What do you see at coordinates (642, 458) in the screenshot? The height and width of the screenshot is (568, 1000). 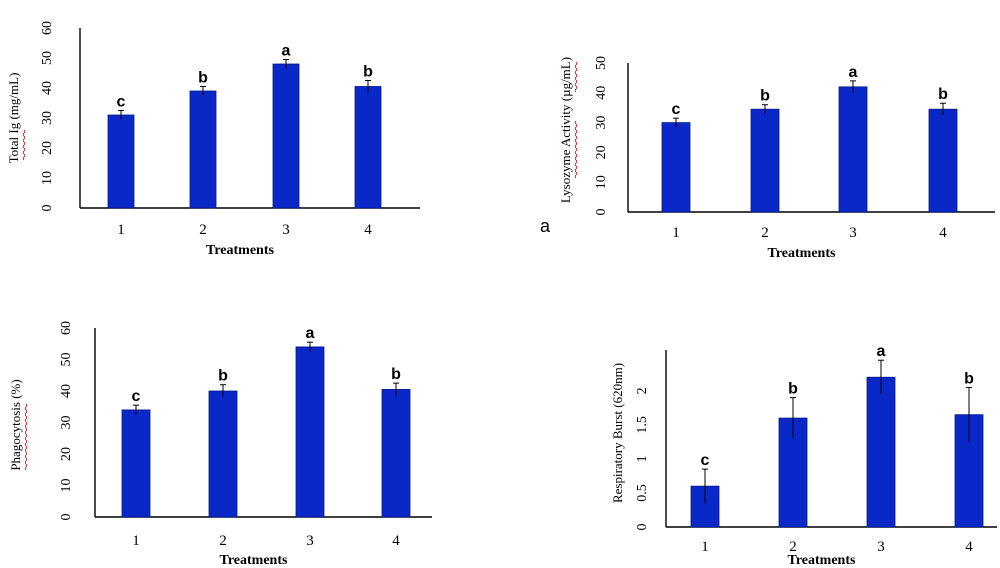 I see `y-tick-label: 1` at bounding box center [642, 458].